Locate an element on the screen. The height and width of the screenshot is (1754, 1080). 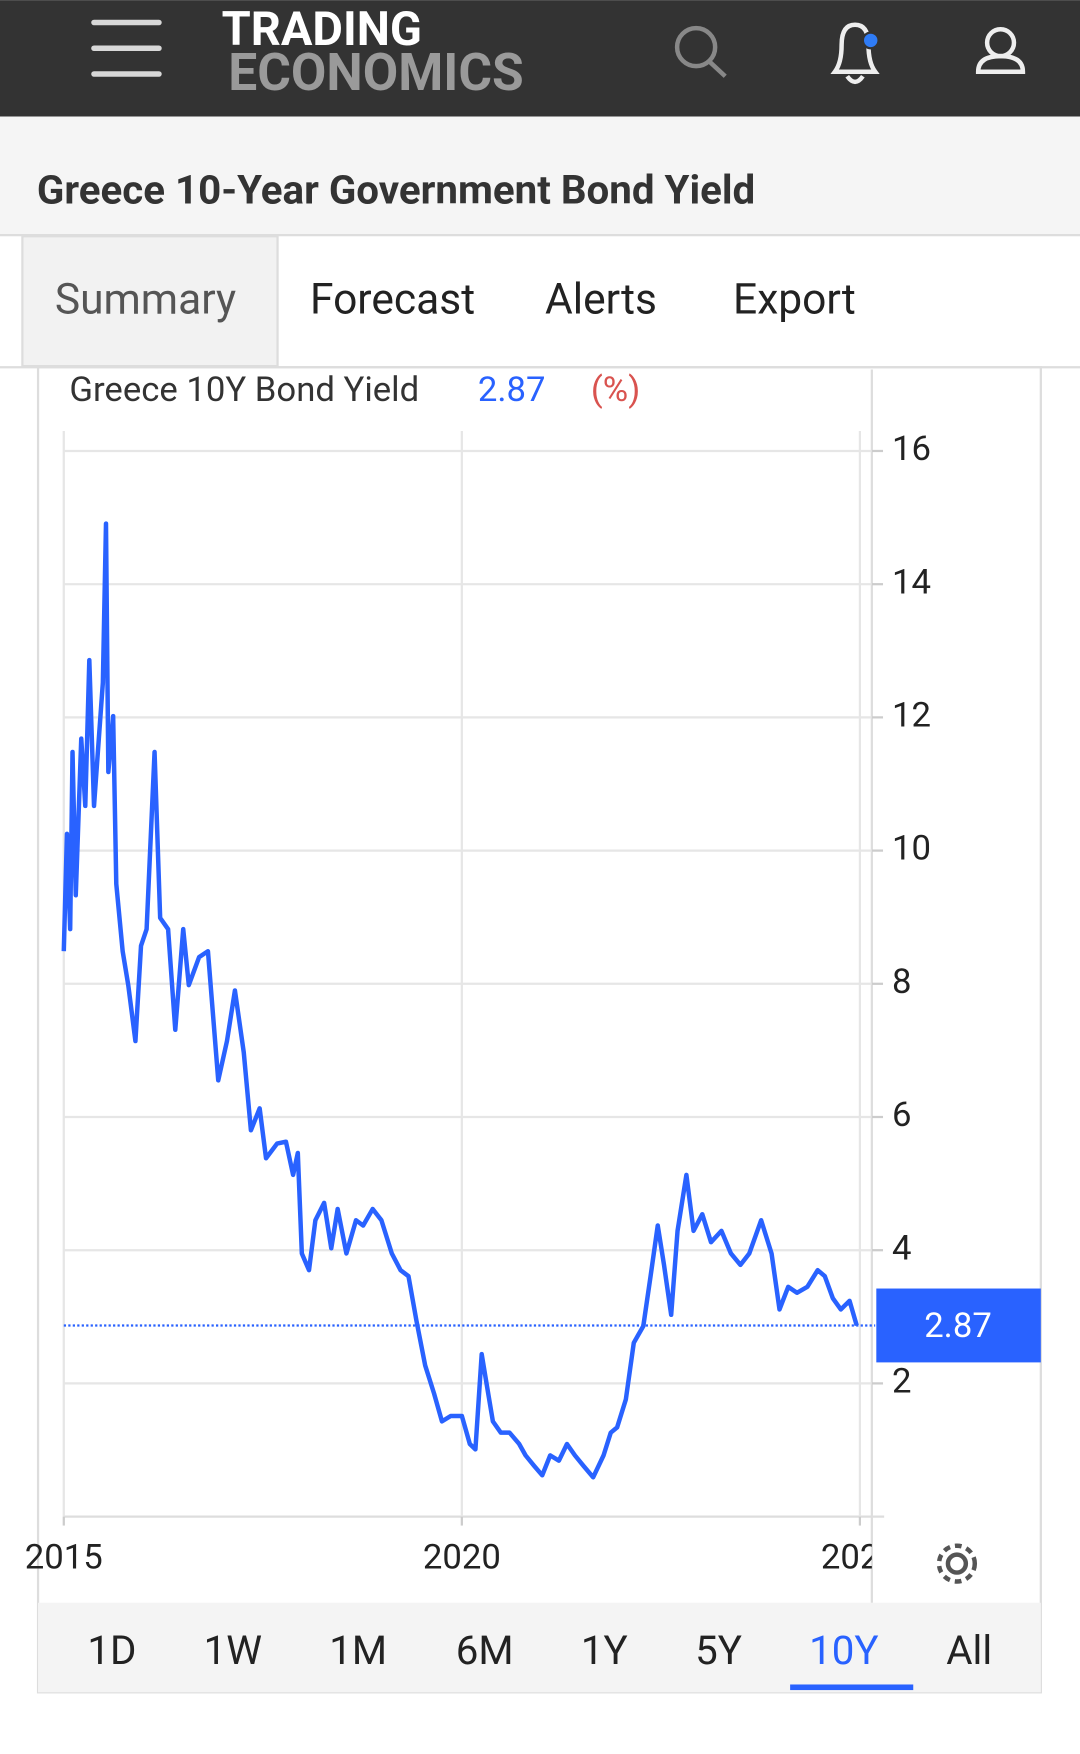
x-tick-label: 2025 is located at coordinates (860, 1557).